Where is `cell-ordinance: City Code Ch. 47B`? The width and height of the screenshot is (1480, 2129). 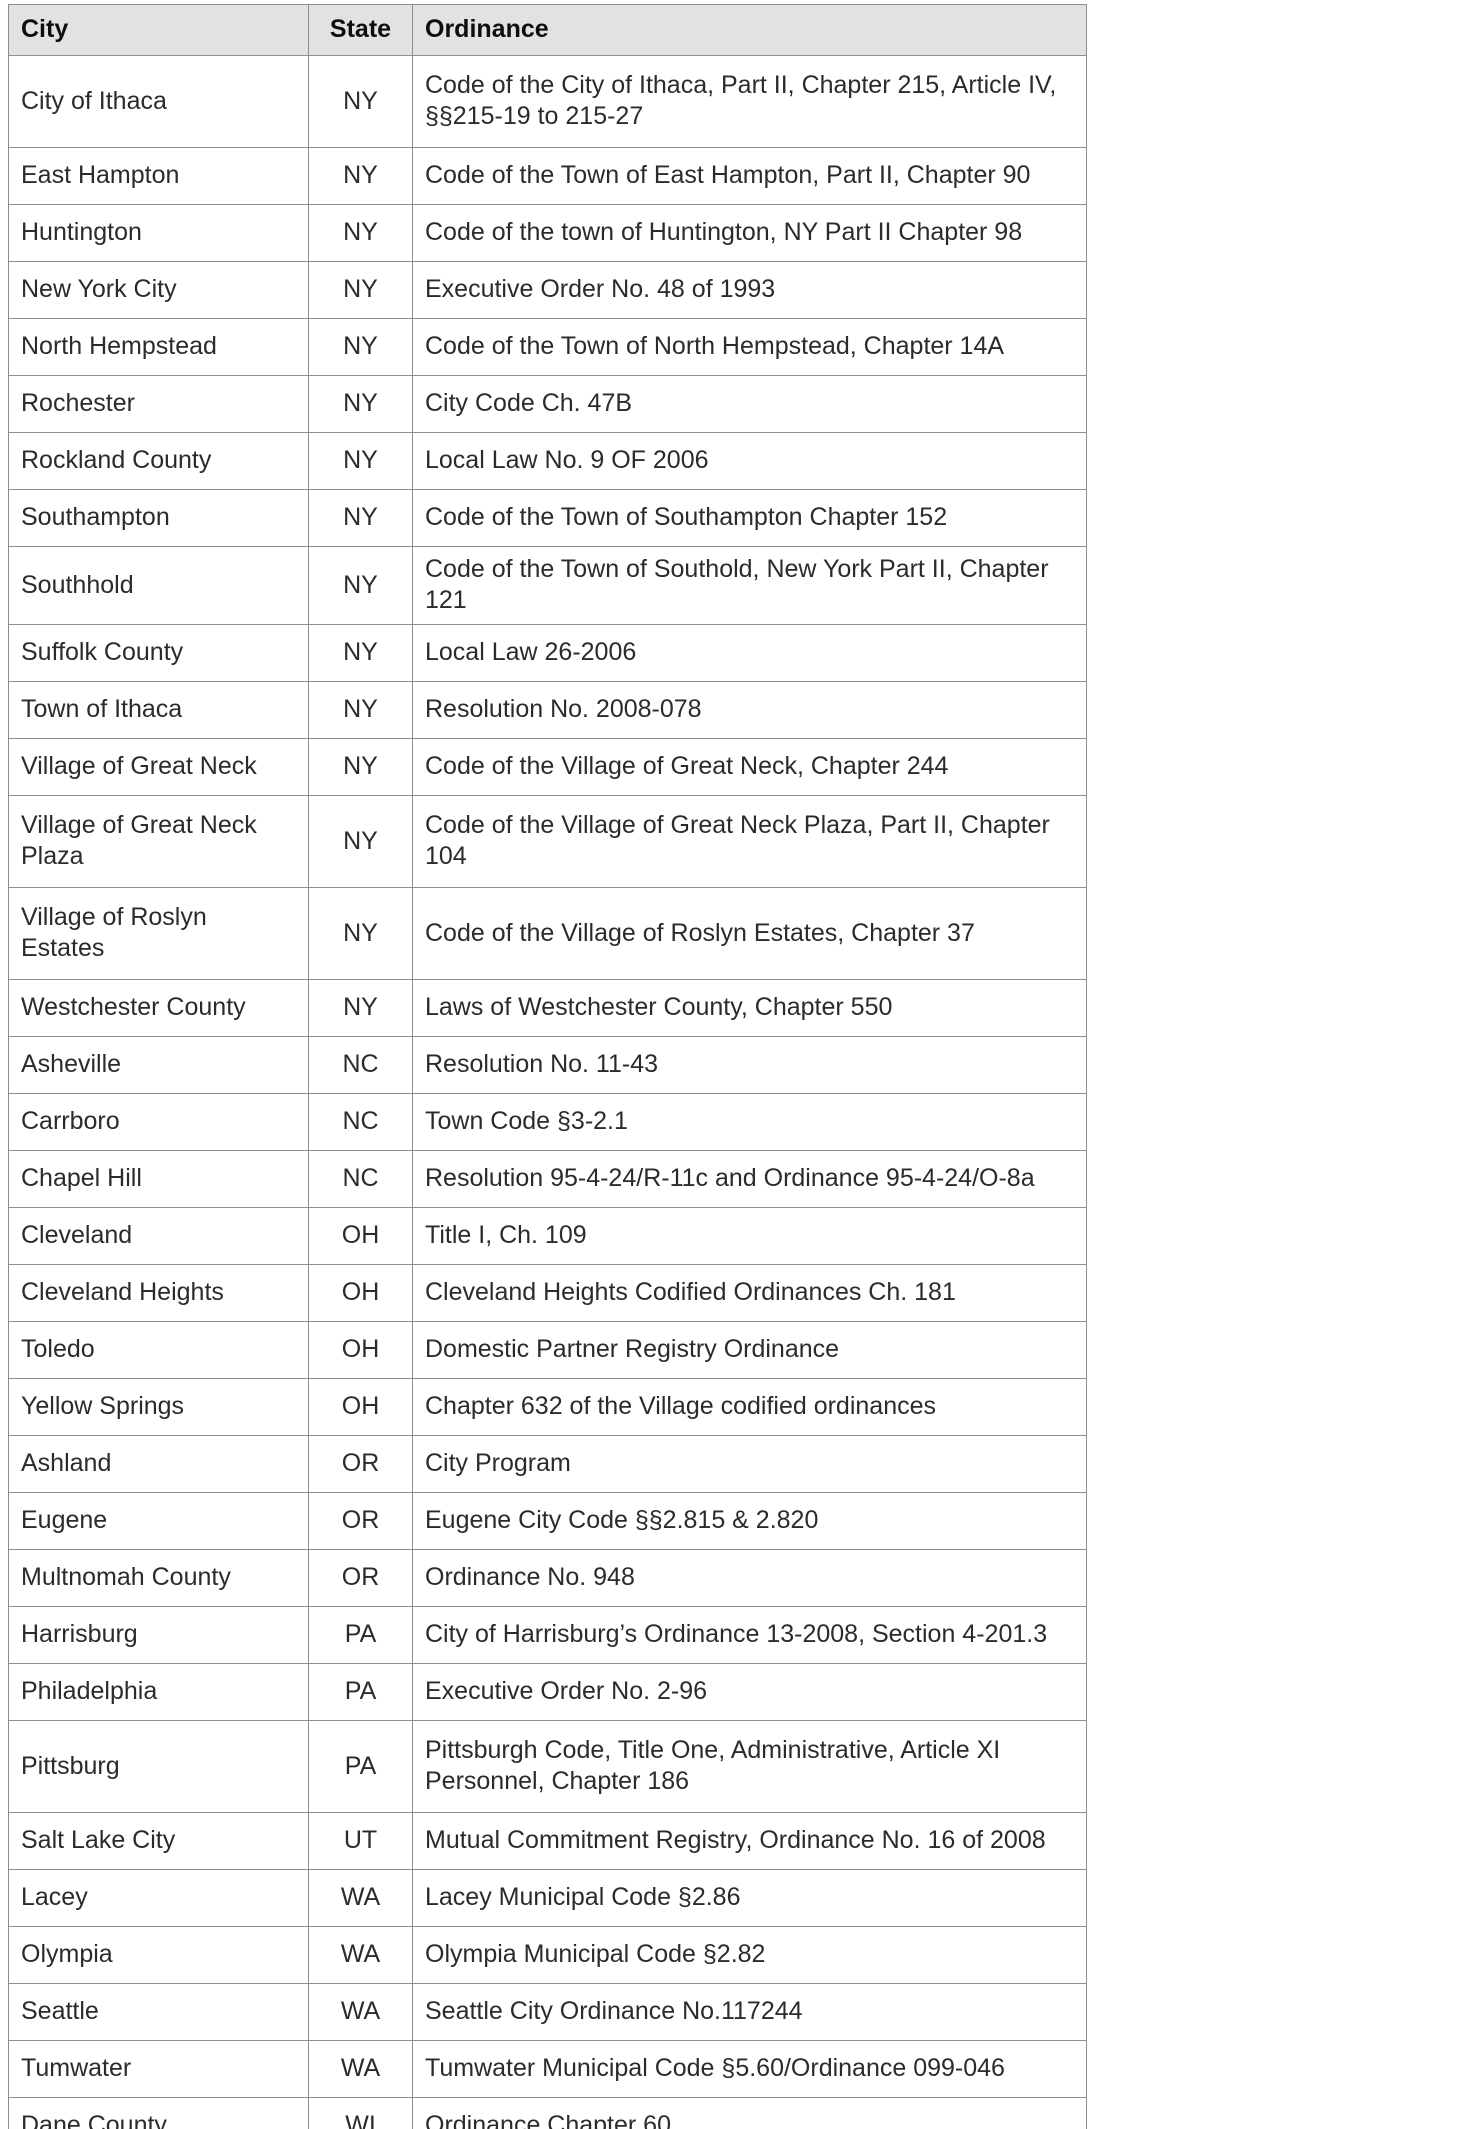
cell-ordinance: City Code Ch. 47B is located at coordinates (749, 404).